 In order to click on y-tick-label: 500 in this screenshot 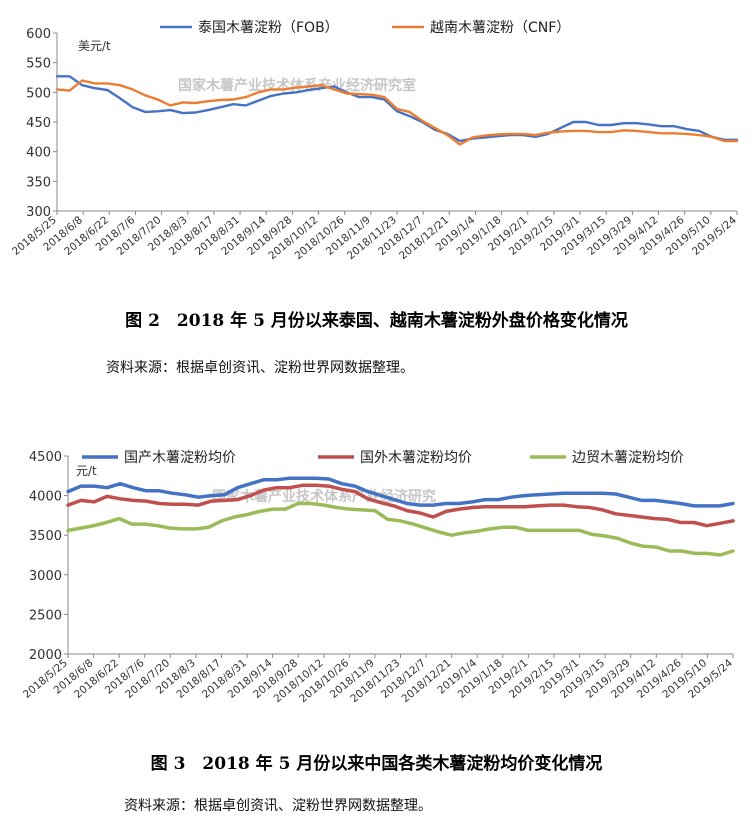, I will do `click(38, 93)`.